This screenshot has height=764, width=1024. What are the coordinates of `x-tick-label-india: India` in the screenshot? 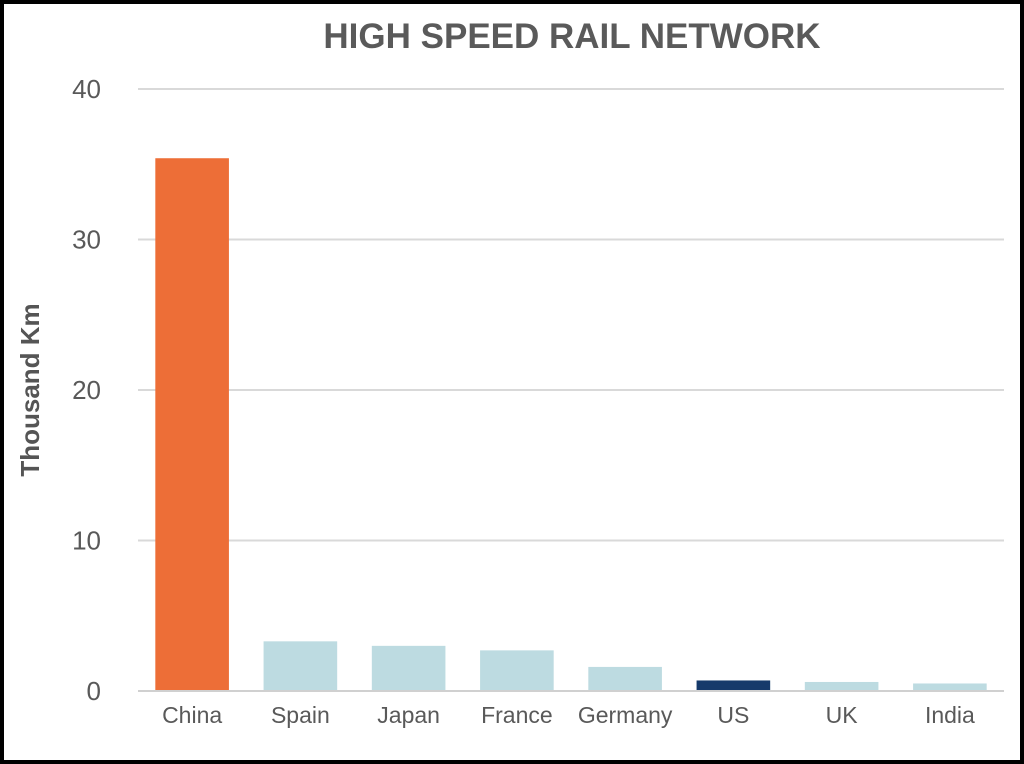 It's located at (950, 715).